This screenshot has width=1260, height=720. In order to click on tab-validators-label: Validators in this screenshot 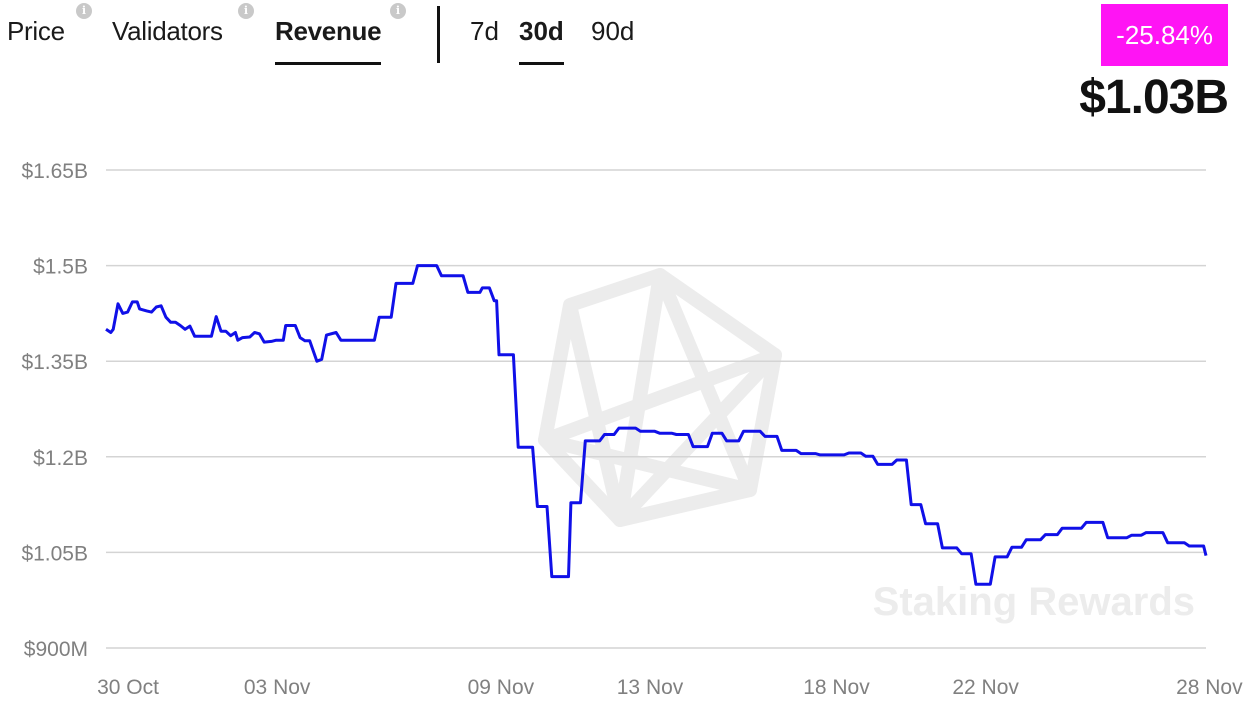, I will do `click(167, 31)`.